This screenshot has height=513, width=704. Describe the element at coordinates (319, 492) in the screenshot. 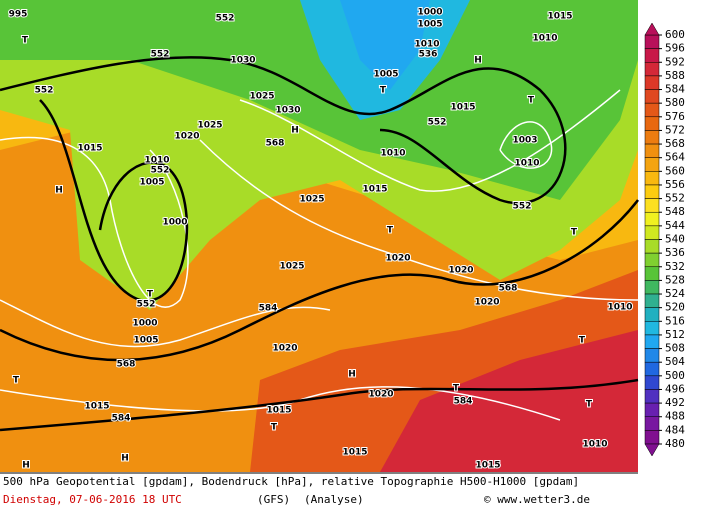

I see `footer-background` at that location.